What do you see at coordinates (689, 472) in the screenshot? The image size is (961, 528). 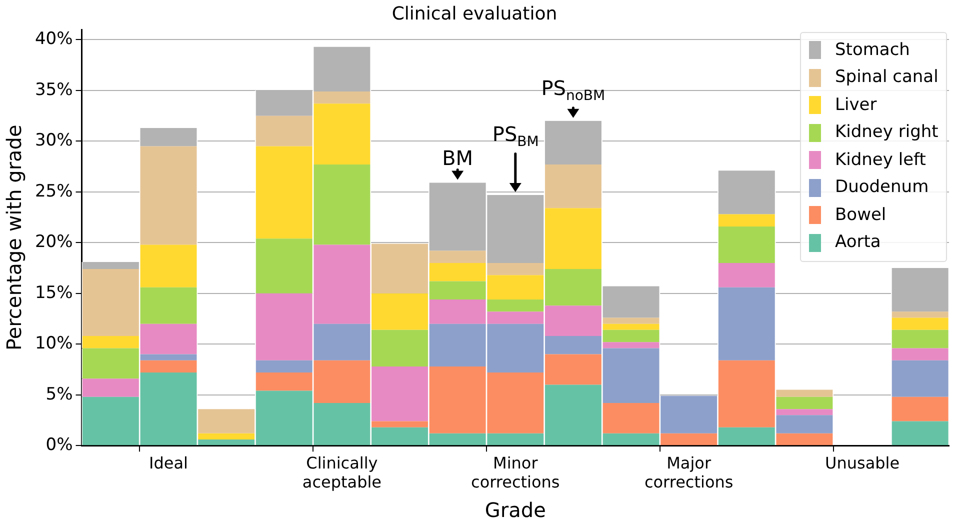 I see `x-tick-label: Major corrections` at bounding box center [689, 472].